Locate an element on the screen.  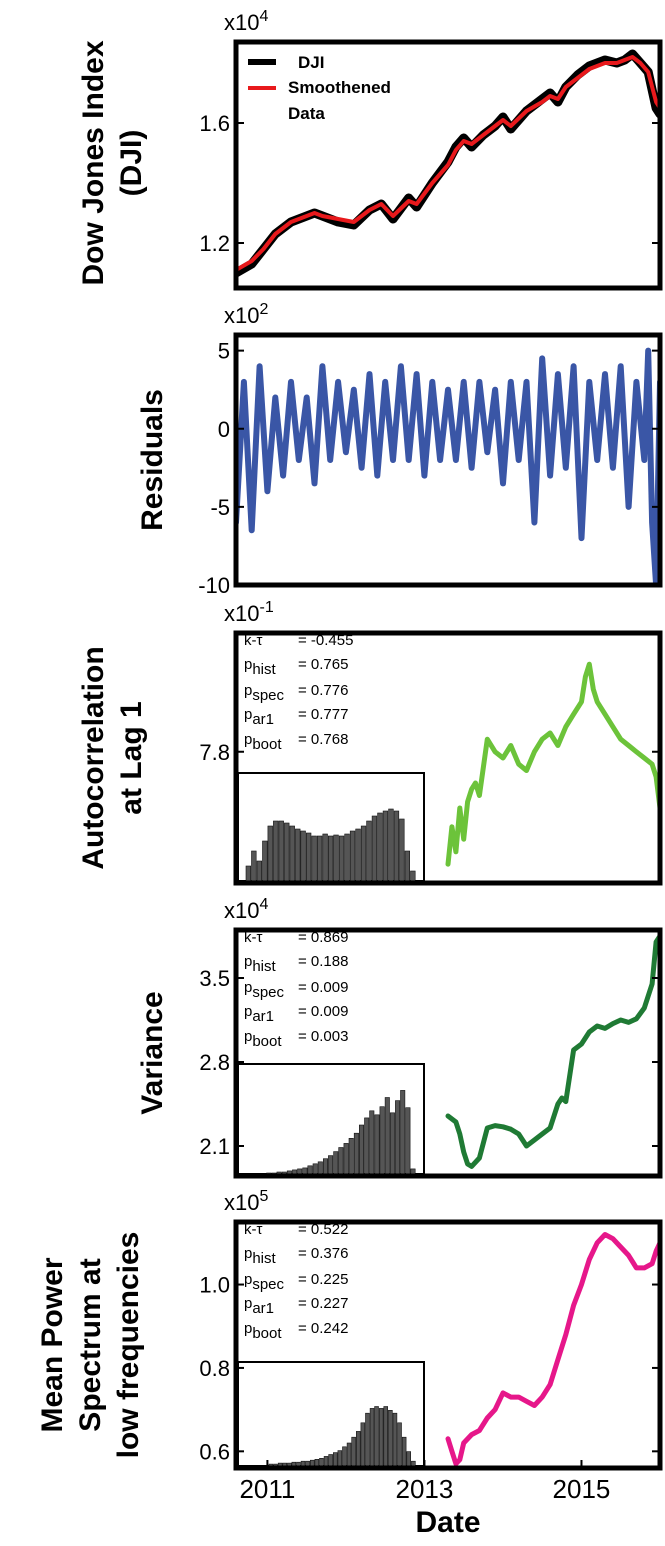
x-tick-label: 2013 is located at coordinates (425, 1489).